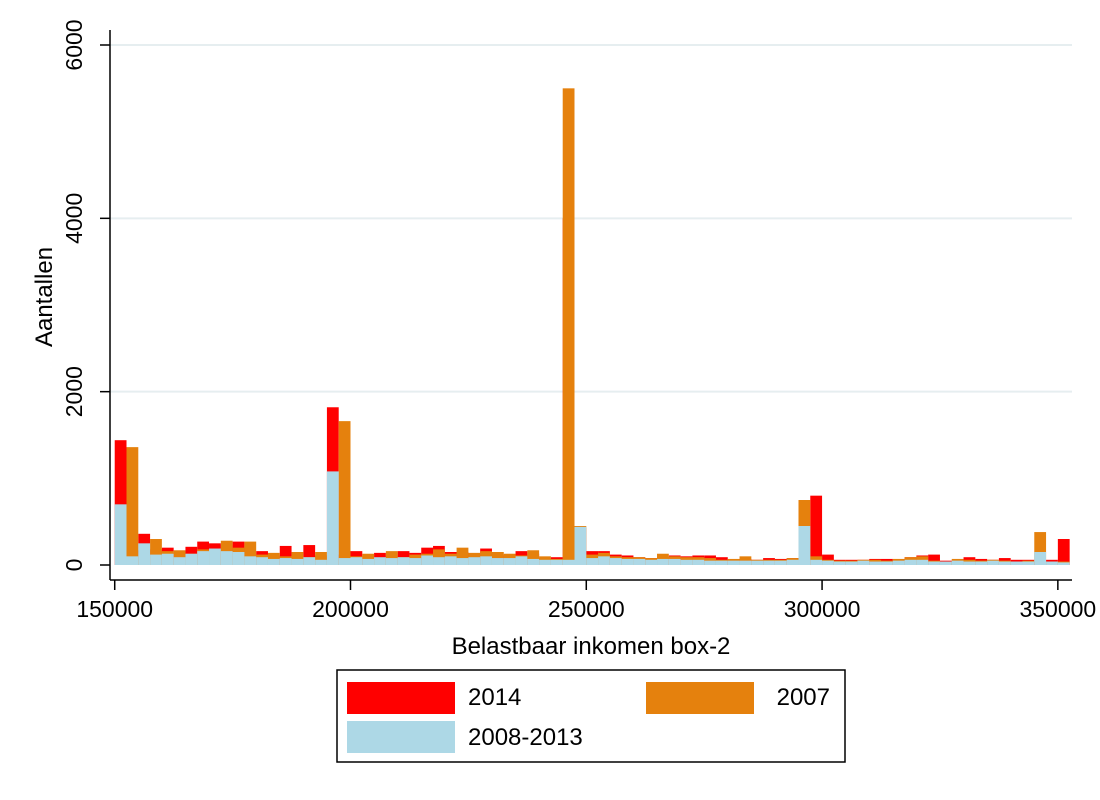 The height and width of the screenshot is (800, 1100). Describe the element at coordinates (822, 609) in the screenshot. I see `x-tick-label-300000: 300000` at that location.